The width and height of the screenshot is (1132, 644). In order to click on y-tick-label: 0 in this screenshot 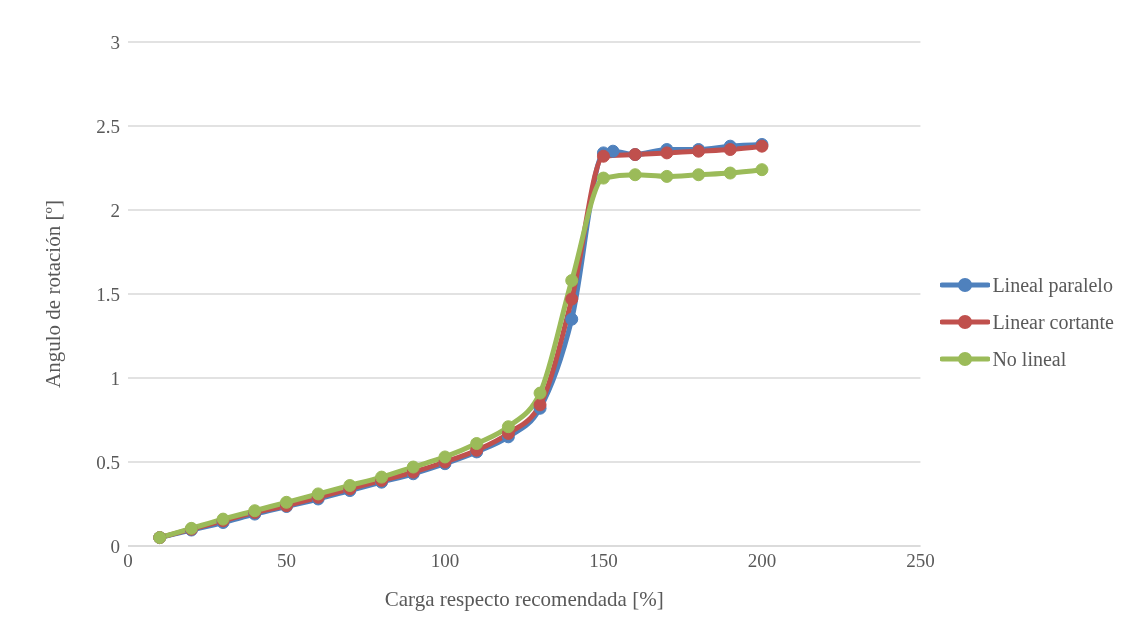, I will do `click(115, 546)`.